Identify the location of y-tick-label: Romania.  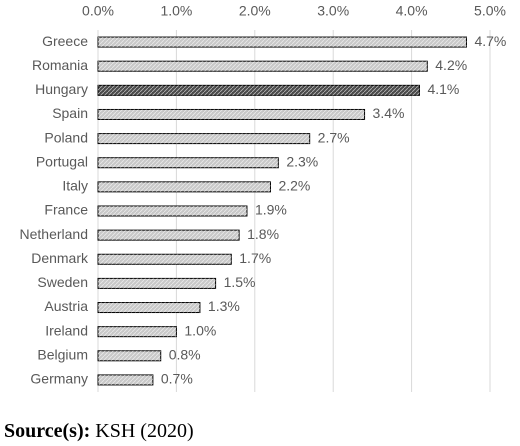
(60, 65).